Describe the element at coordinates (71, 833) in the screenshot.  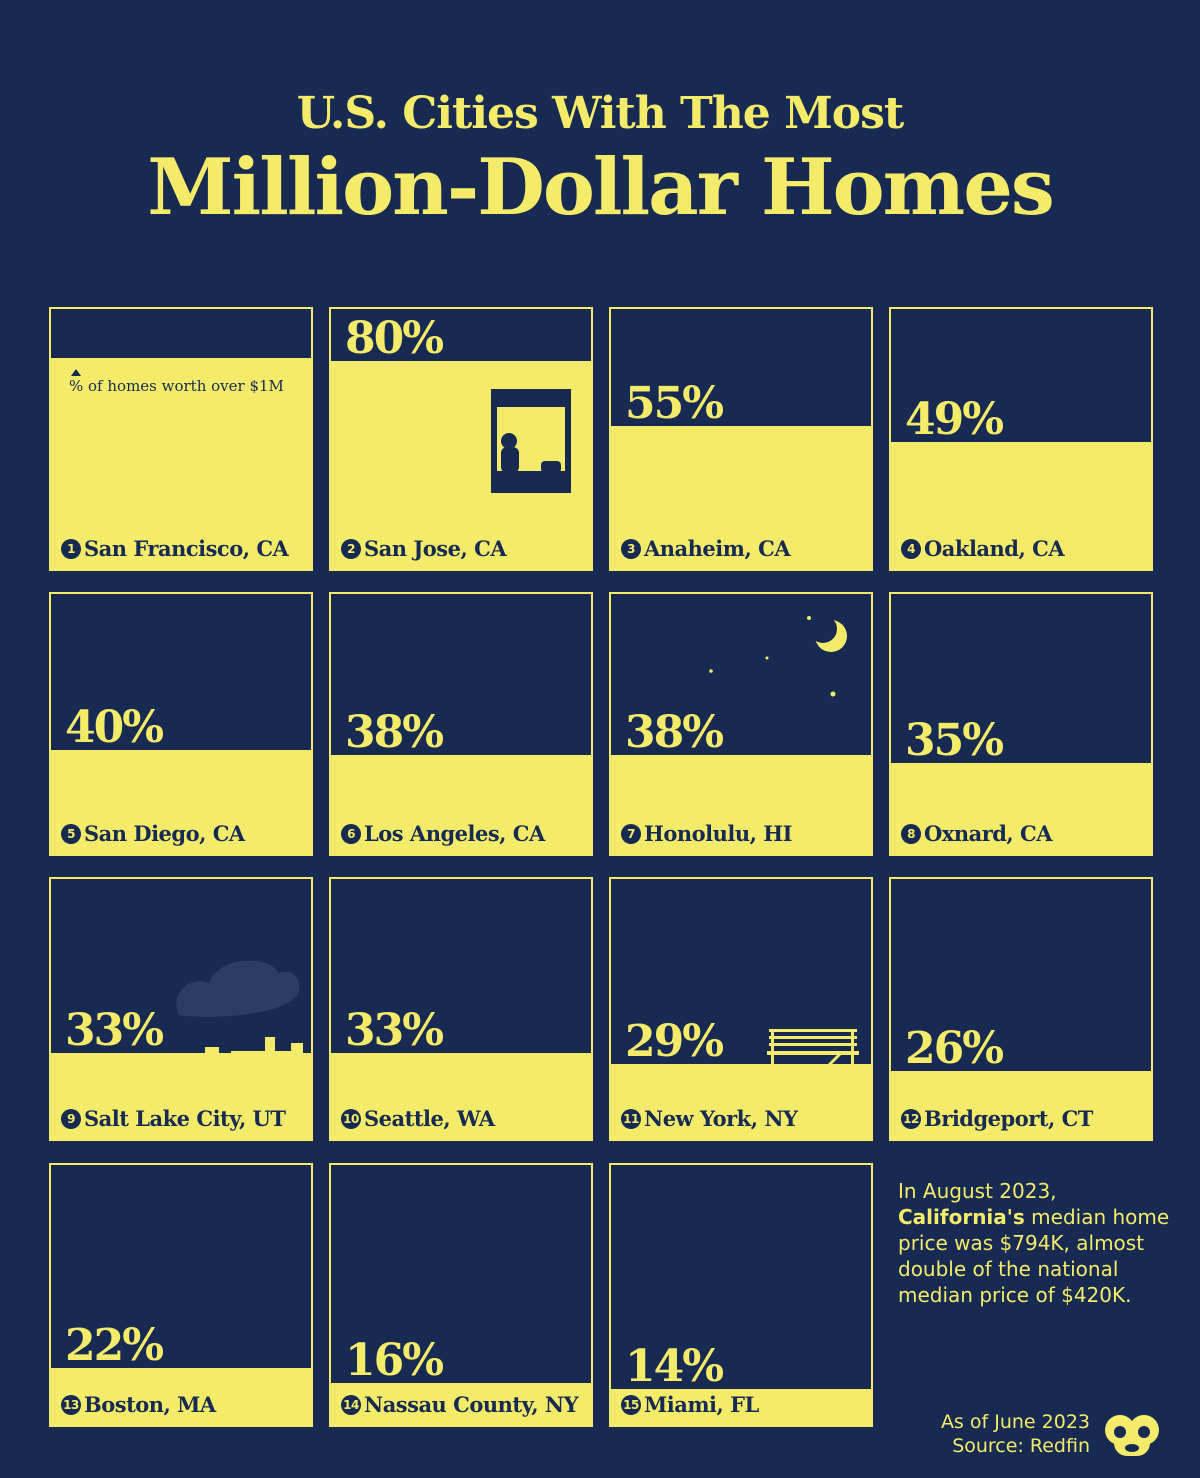
I see `rank-badge: 5` at that location.